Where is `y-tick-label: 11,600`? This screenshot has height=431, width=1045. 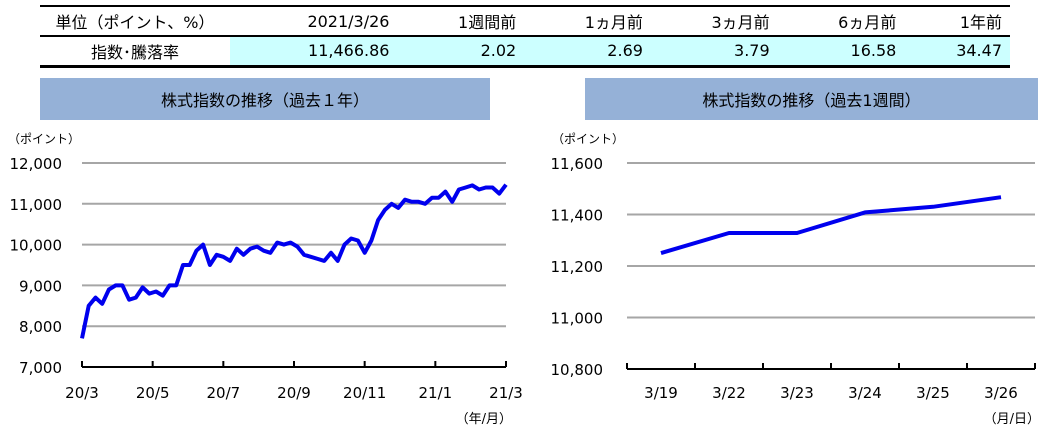
y-tick-label: 11,600 is located at coordinates (577, 164).